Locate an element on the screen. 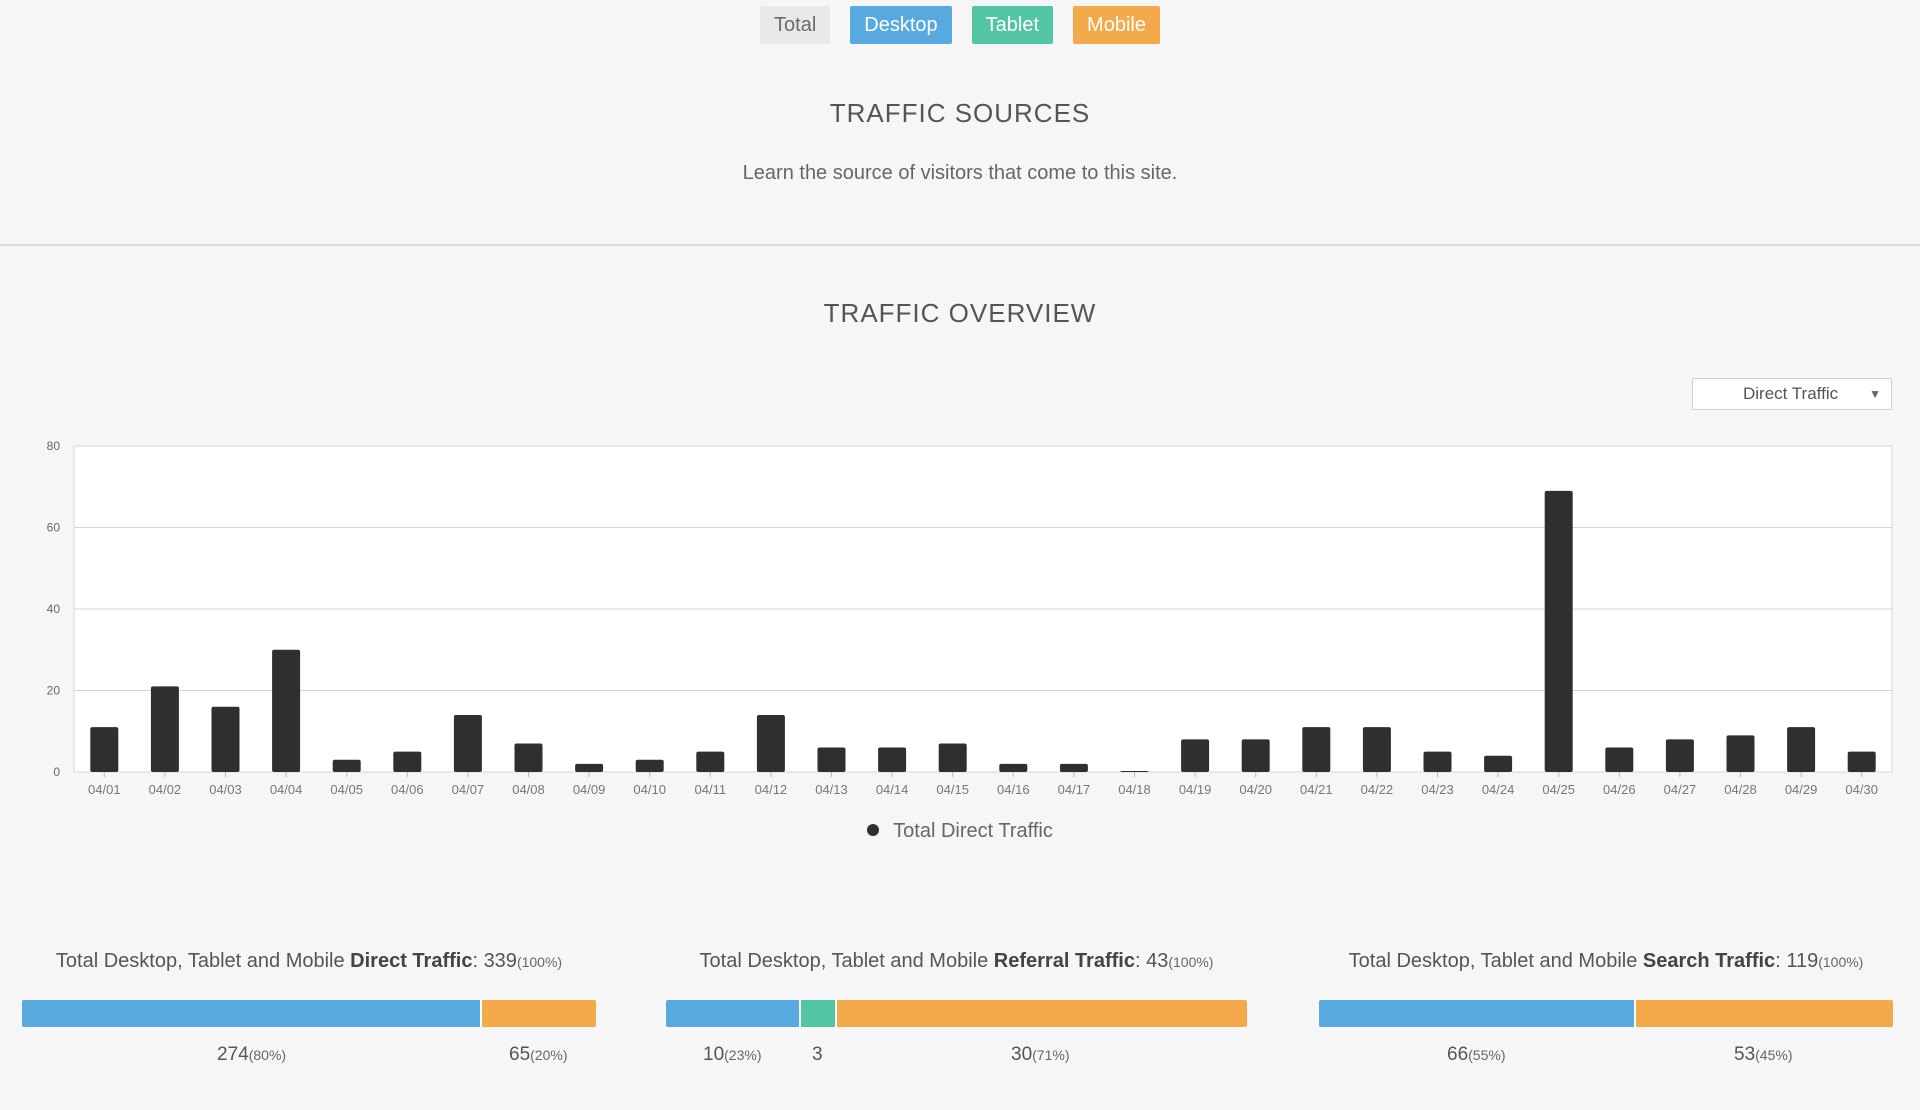  x-tick-label: 04/11 is located at coordinates (711, 789).